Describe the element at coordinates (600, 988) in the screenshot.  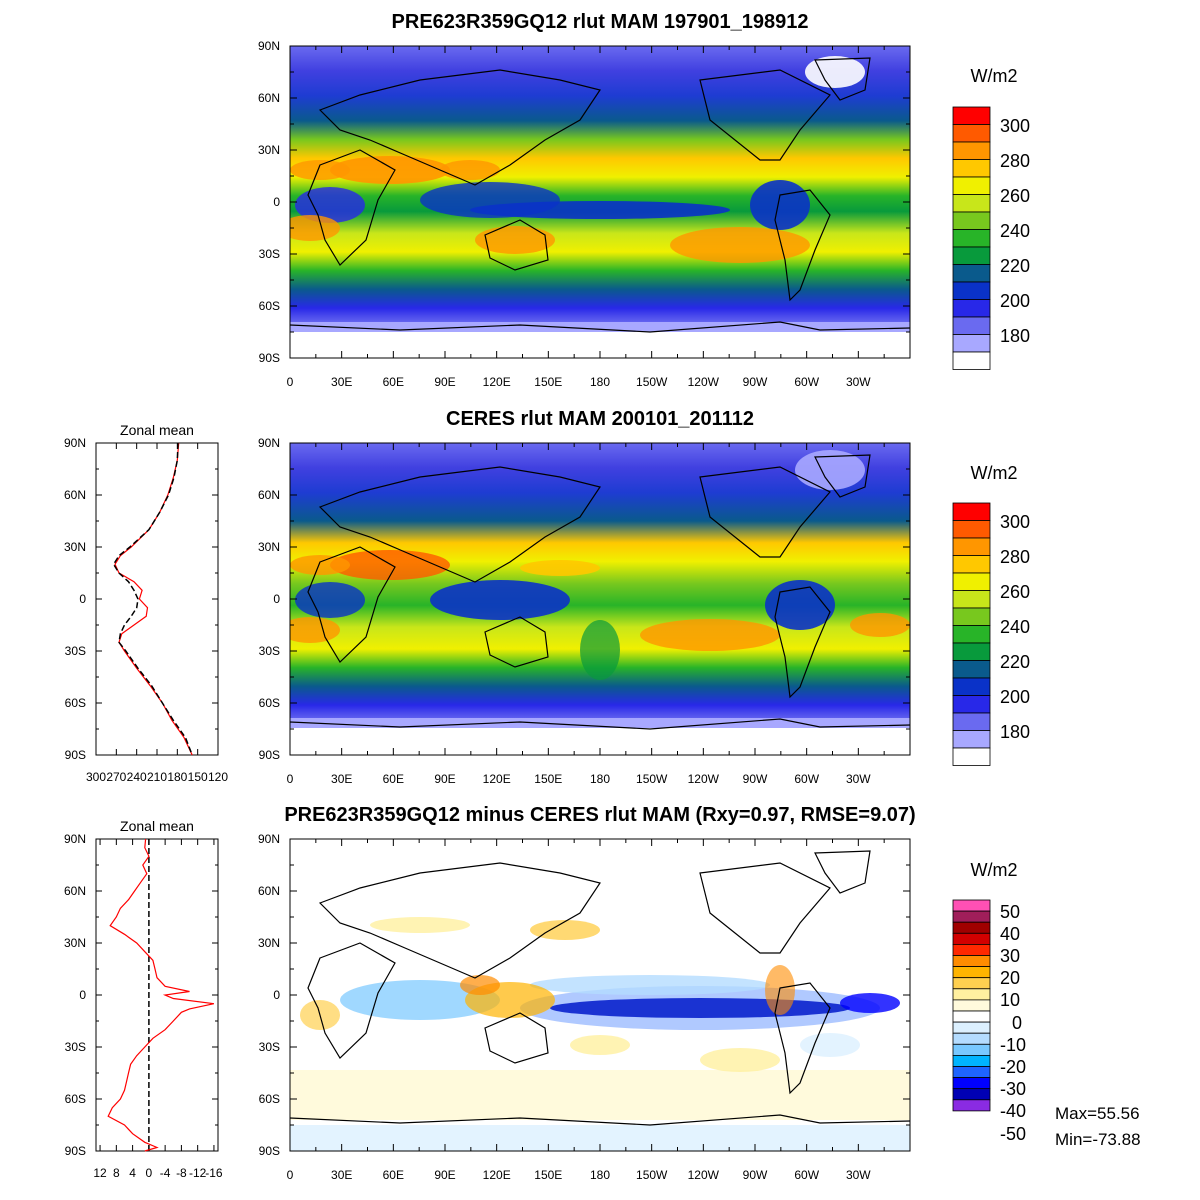
I see `diff-coastlines` at that location.